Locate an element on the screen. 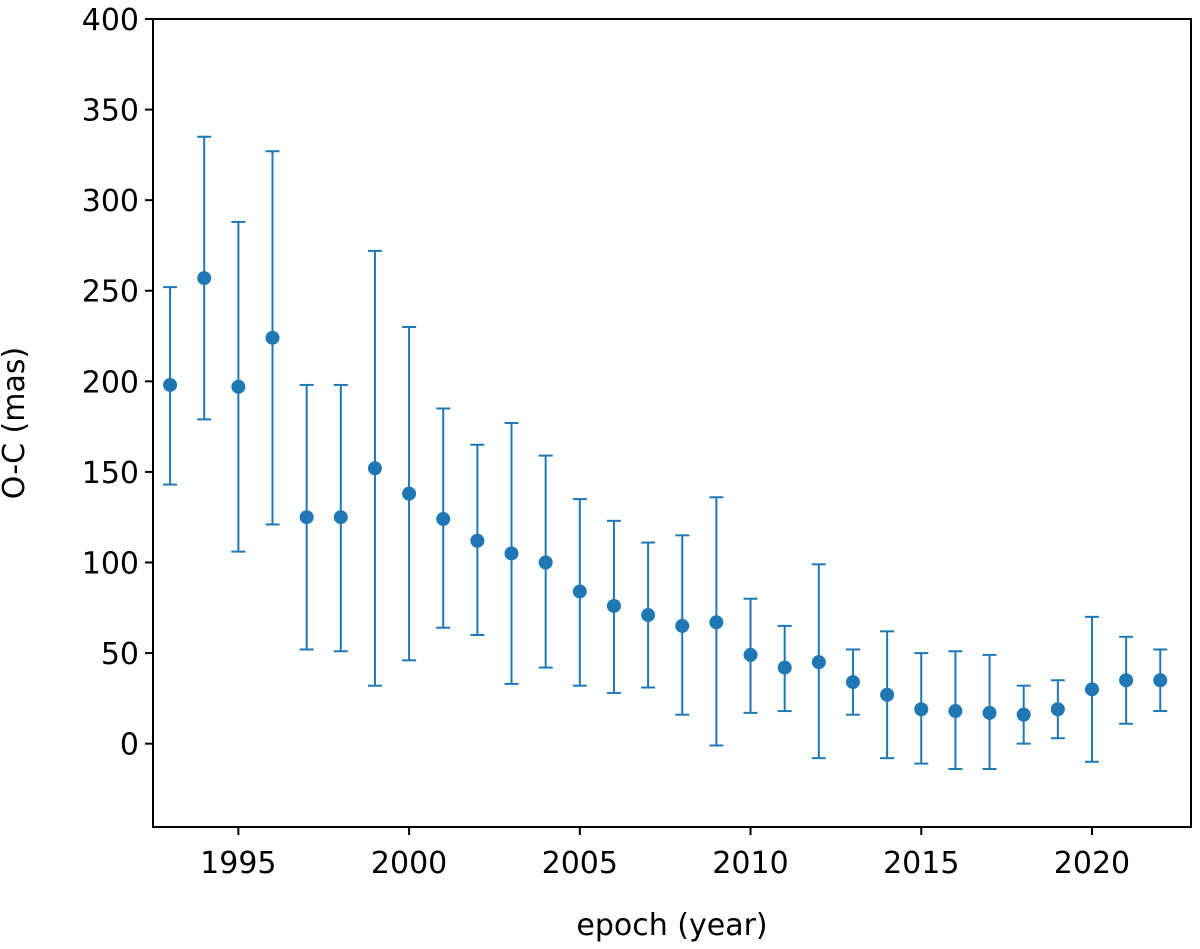 This screenshot has height=949, width=1200. y-axis-label: O-C (mas) is located at coordinates (16, 423).